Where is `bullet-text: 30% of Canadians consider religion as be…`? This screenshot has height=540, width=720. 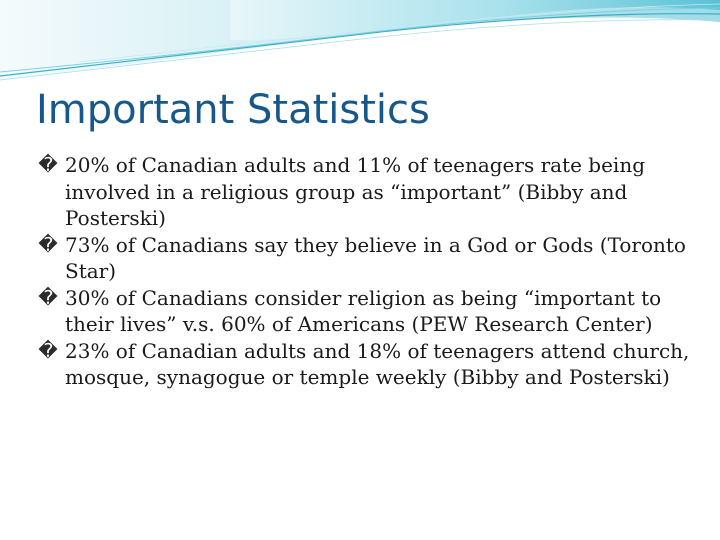 bullet-text: 30% of Canadians consider religion as be… is located at coordinates (363, 311).